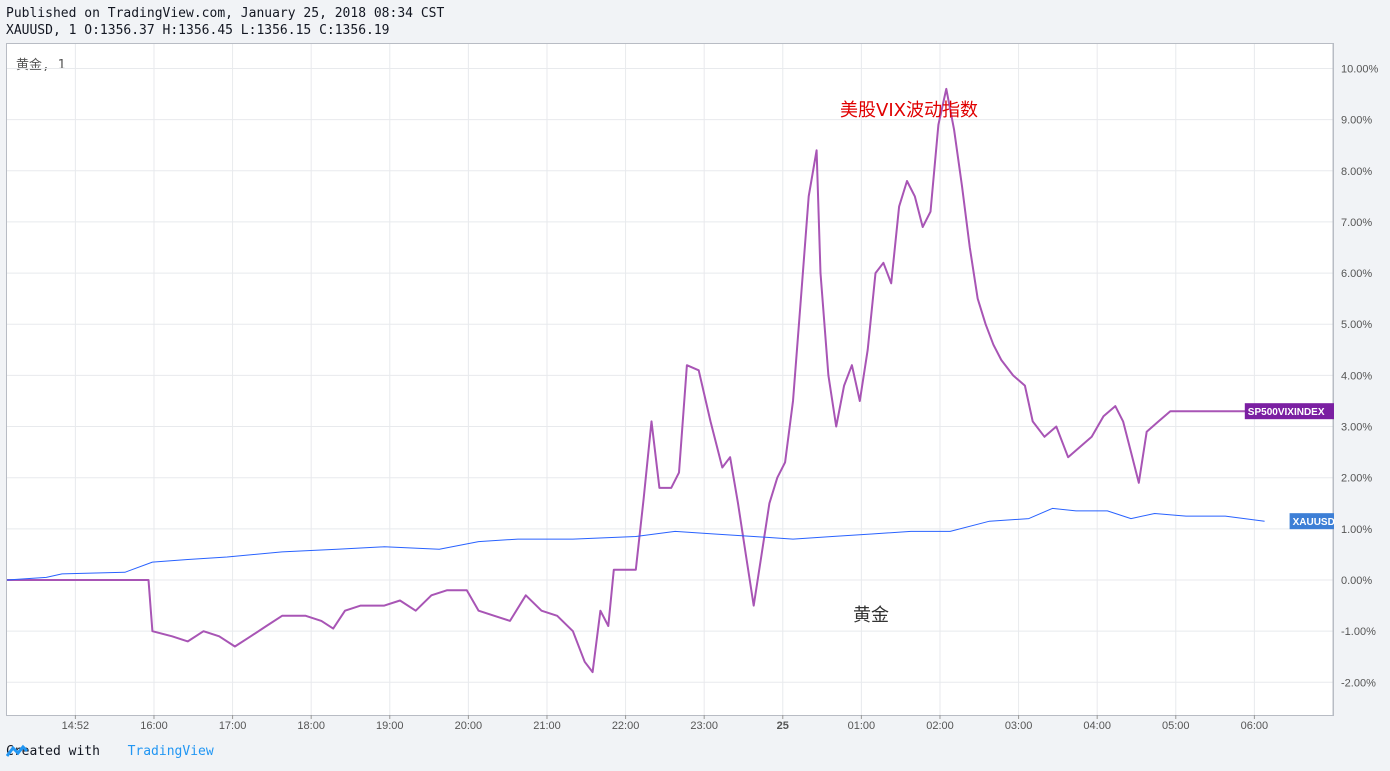  Describe the element at coordinates (1356, 172) in the screenshot. I see `y-tick-label: 8.00%` at that location.